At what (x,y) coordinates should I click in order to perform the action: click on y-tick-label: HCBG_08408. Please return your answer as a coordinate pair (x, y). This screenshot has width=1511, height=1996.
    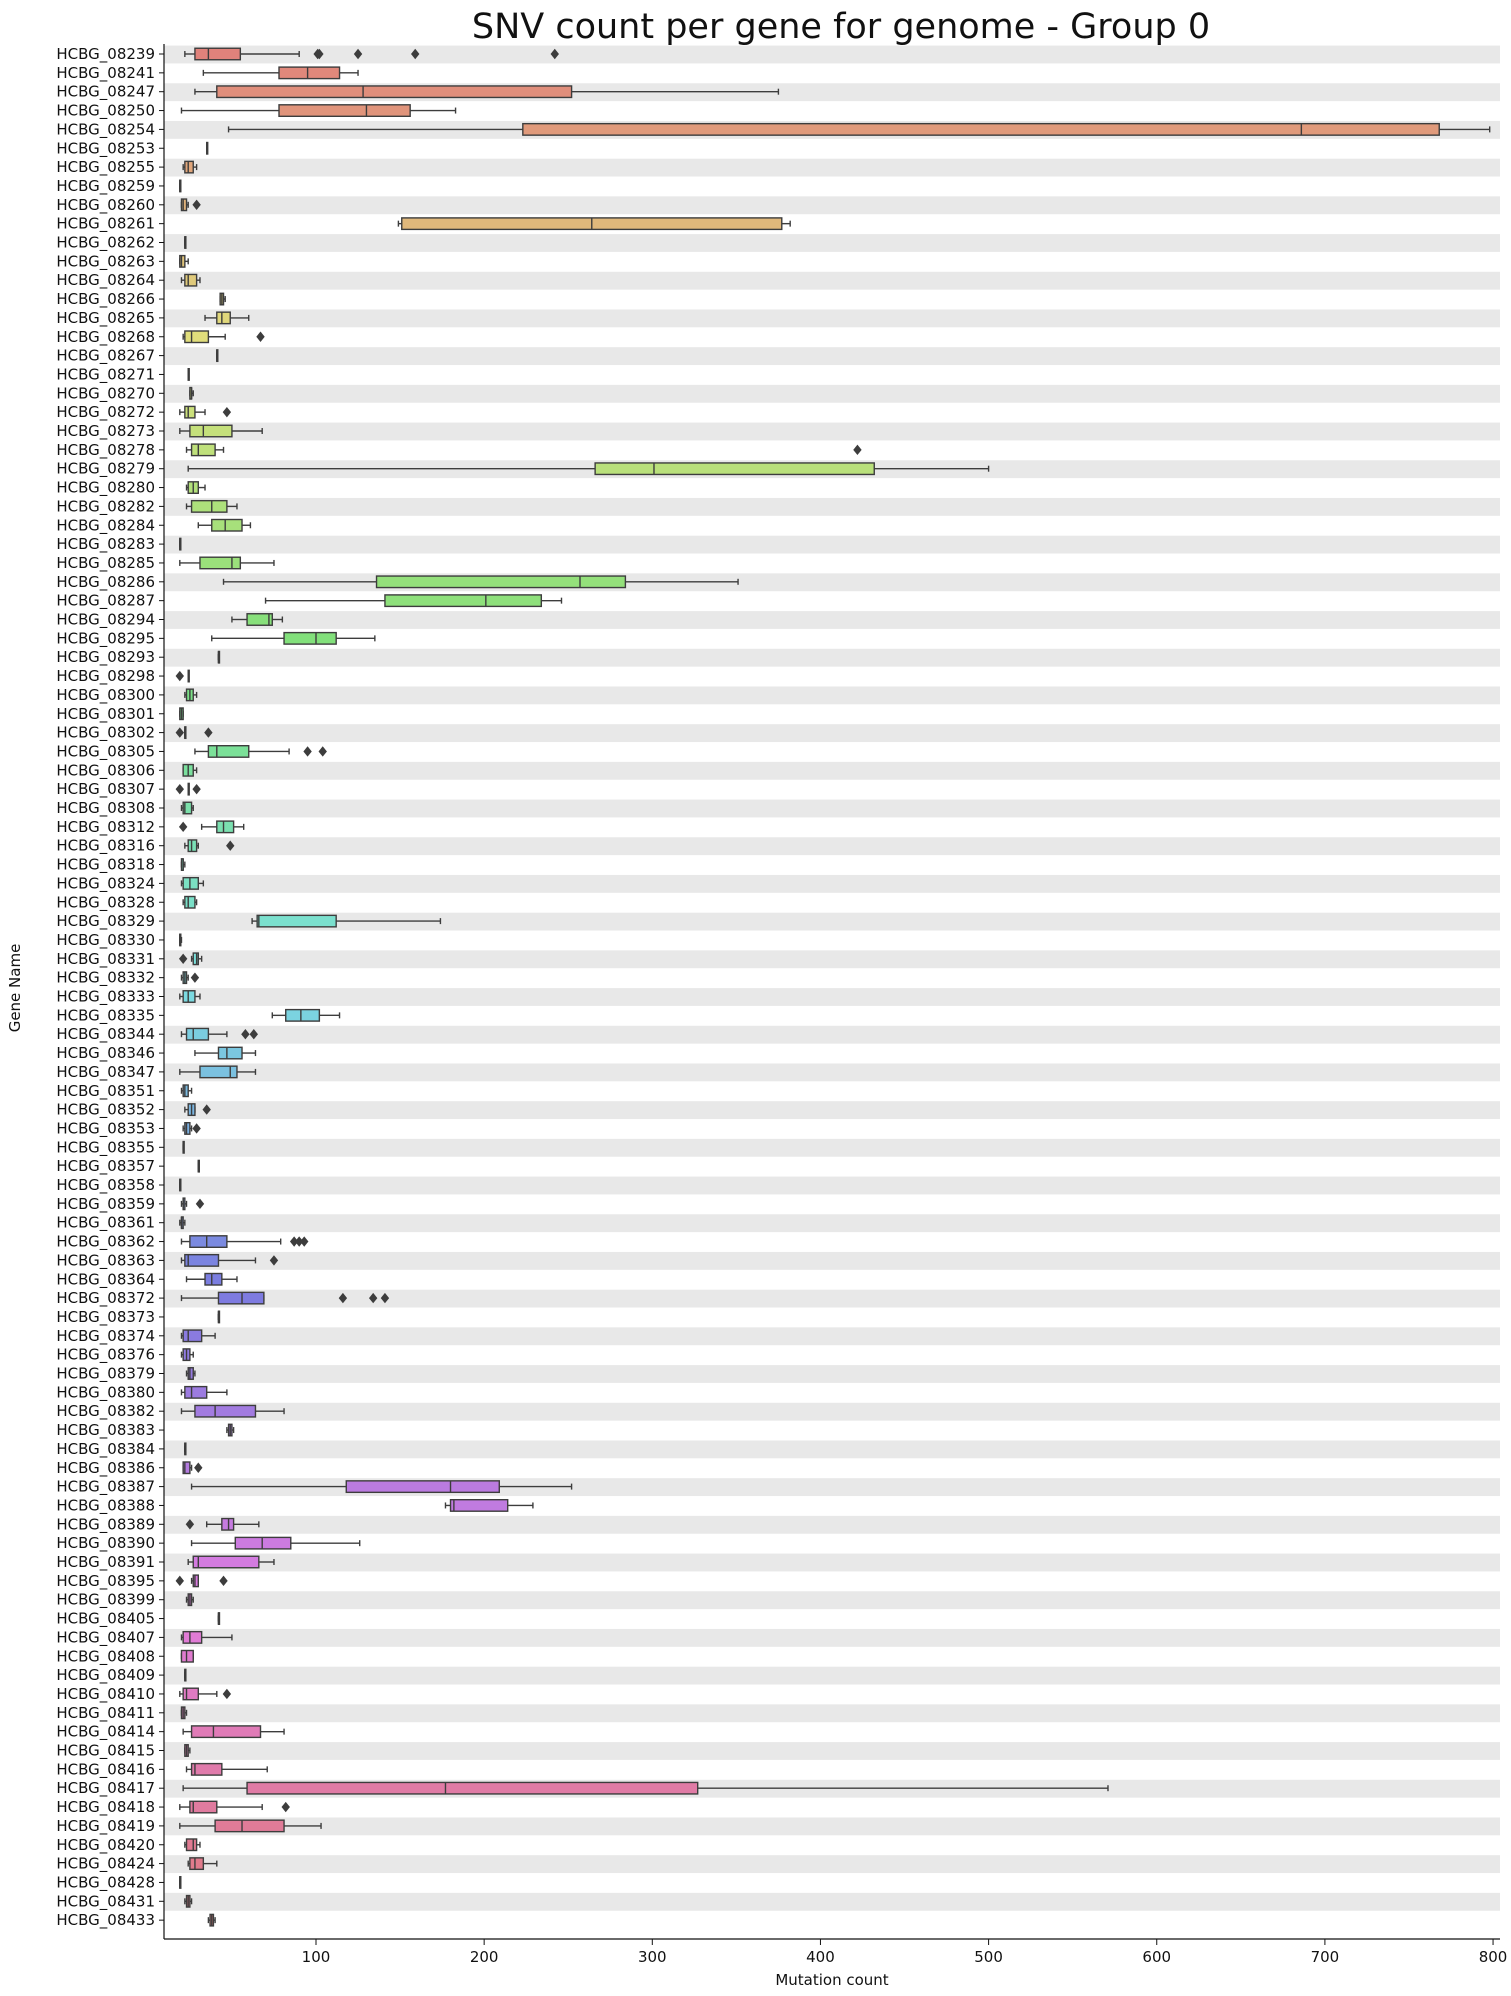
    Looking at the image, I should click on (105, 1656).